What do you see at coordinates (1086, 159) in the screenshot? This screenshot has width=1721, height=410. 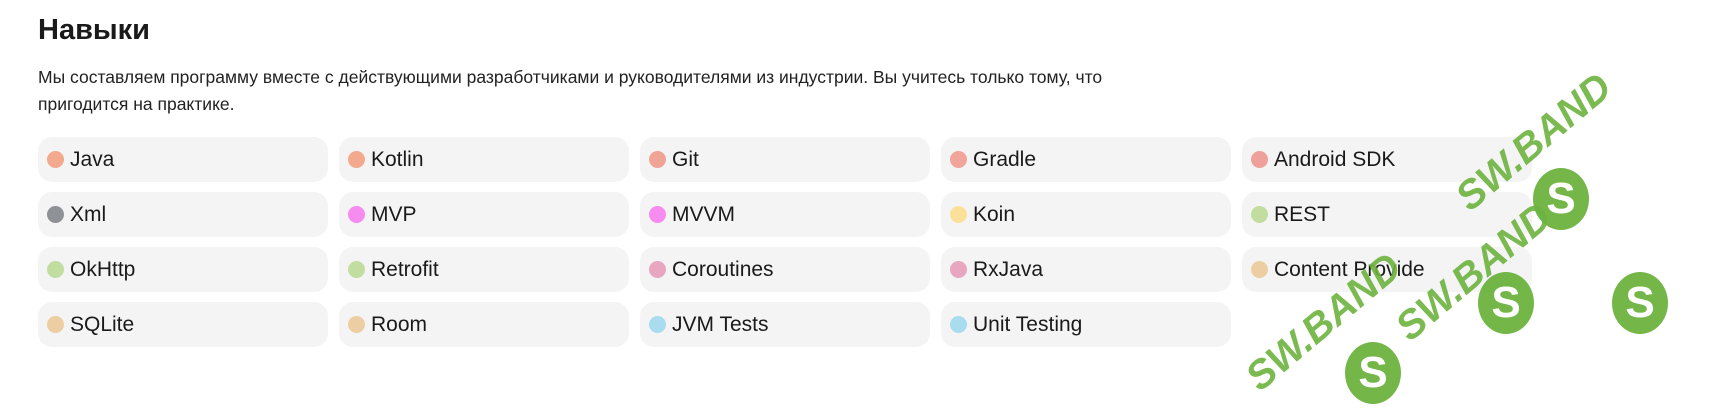 I see `skill-chip: Gradle` at bounding box center [1086, 159].